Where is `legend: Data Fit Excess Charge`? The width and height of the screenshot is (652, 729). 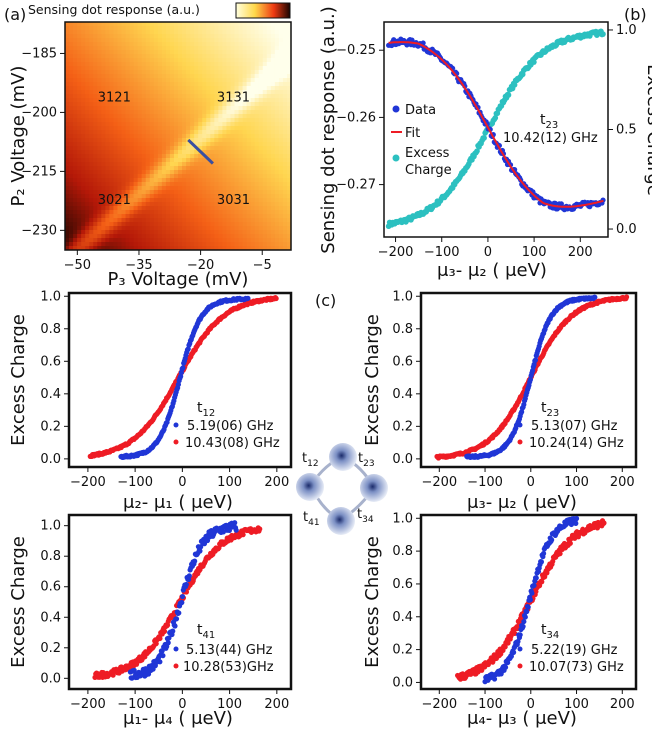
legend: Data Fit Excess Charge is located at coordinates (421, 140).